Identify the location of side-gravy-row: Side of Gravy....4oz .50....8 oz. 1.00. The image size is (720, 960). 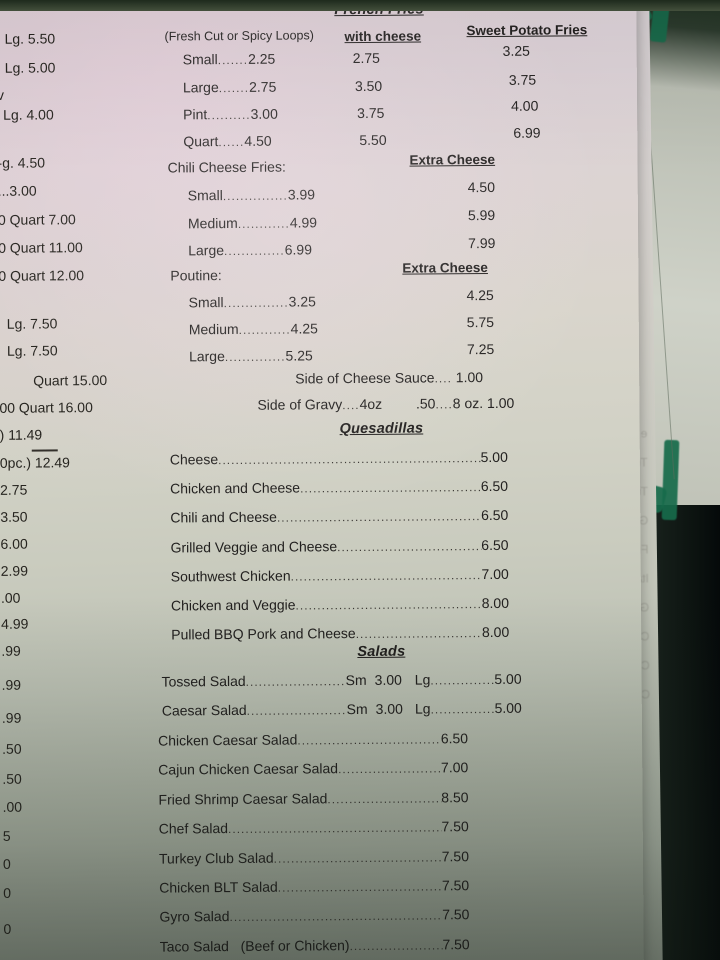
(385, 404).